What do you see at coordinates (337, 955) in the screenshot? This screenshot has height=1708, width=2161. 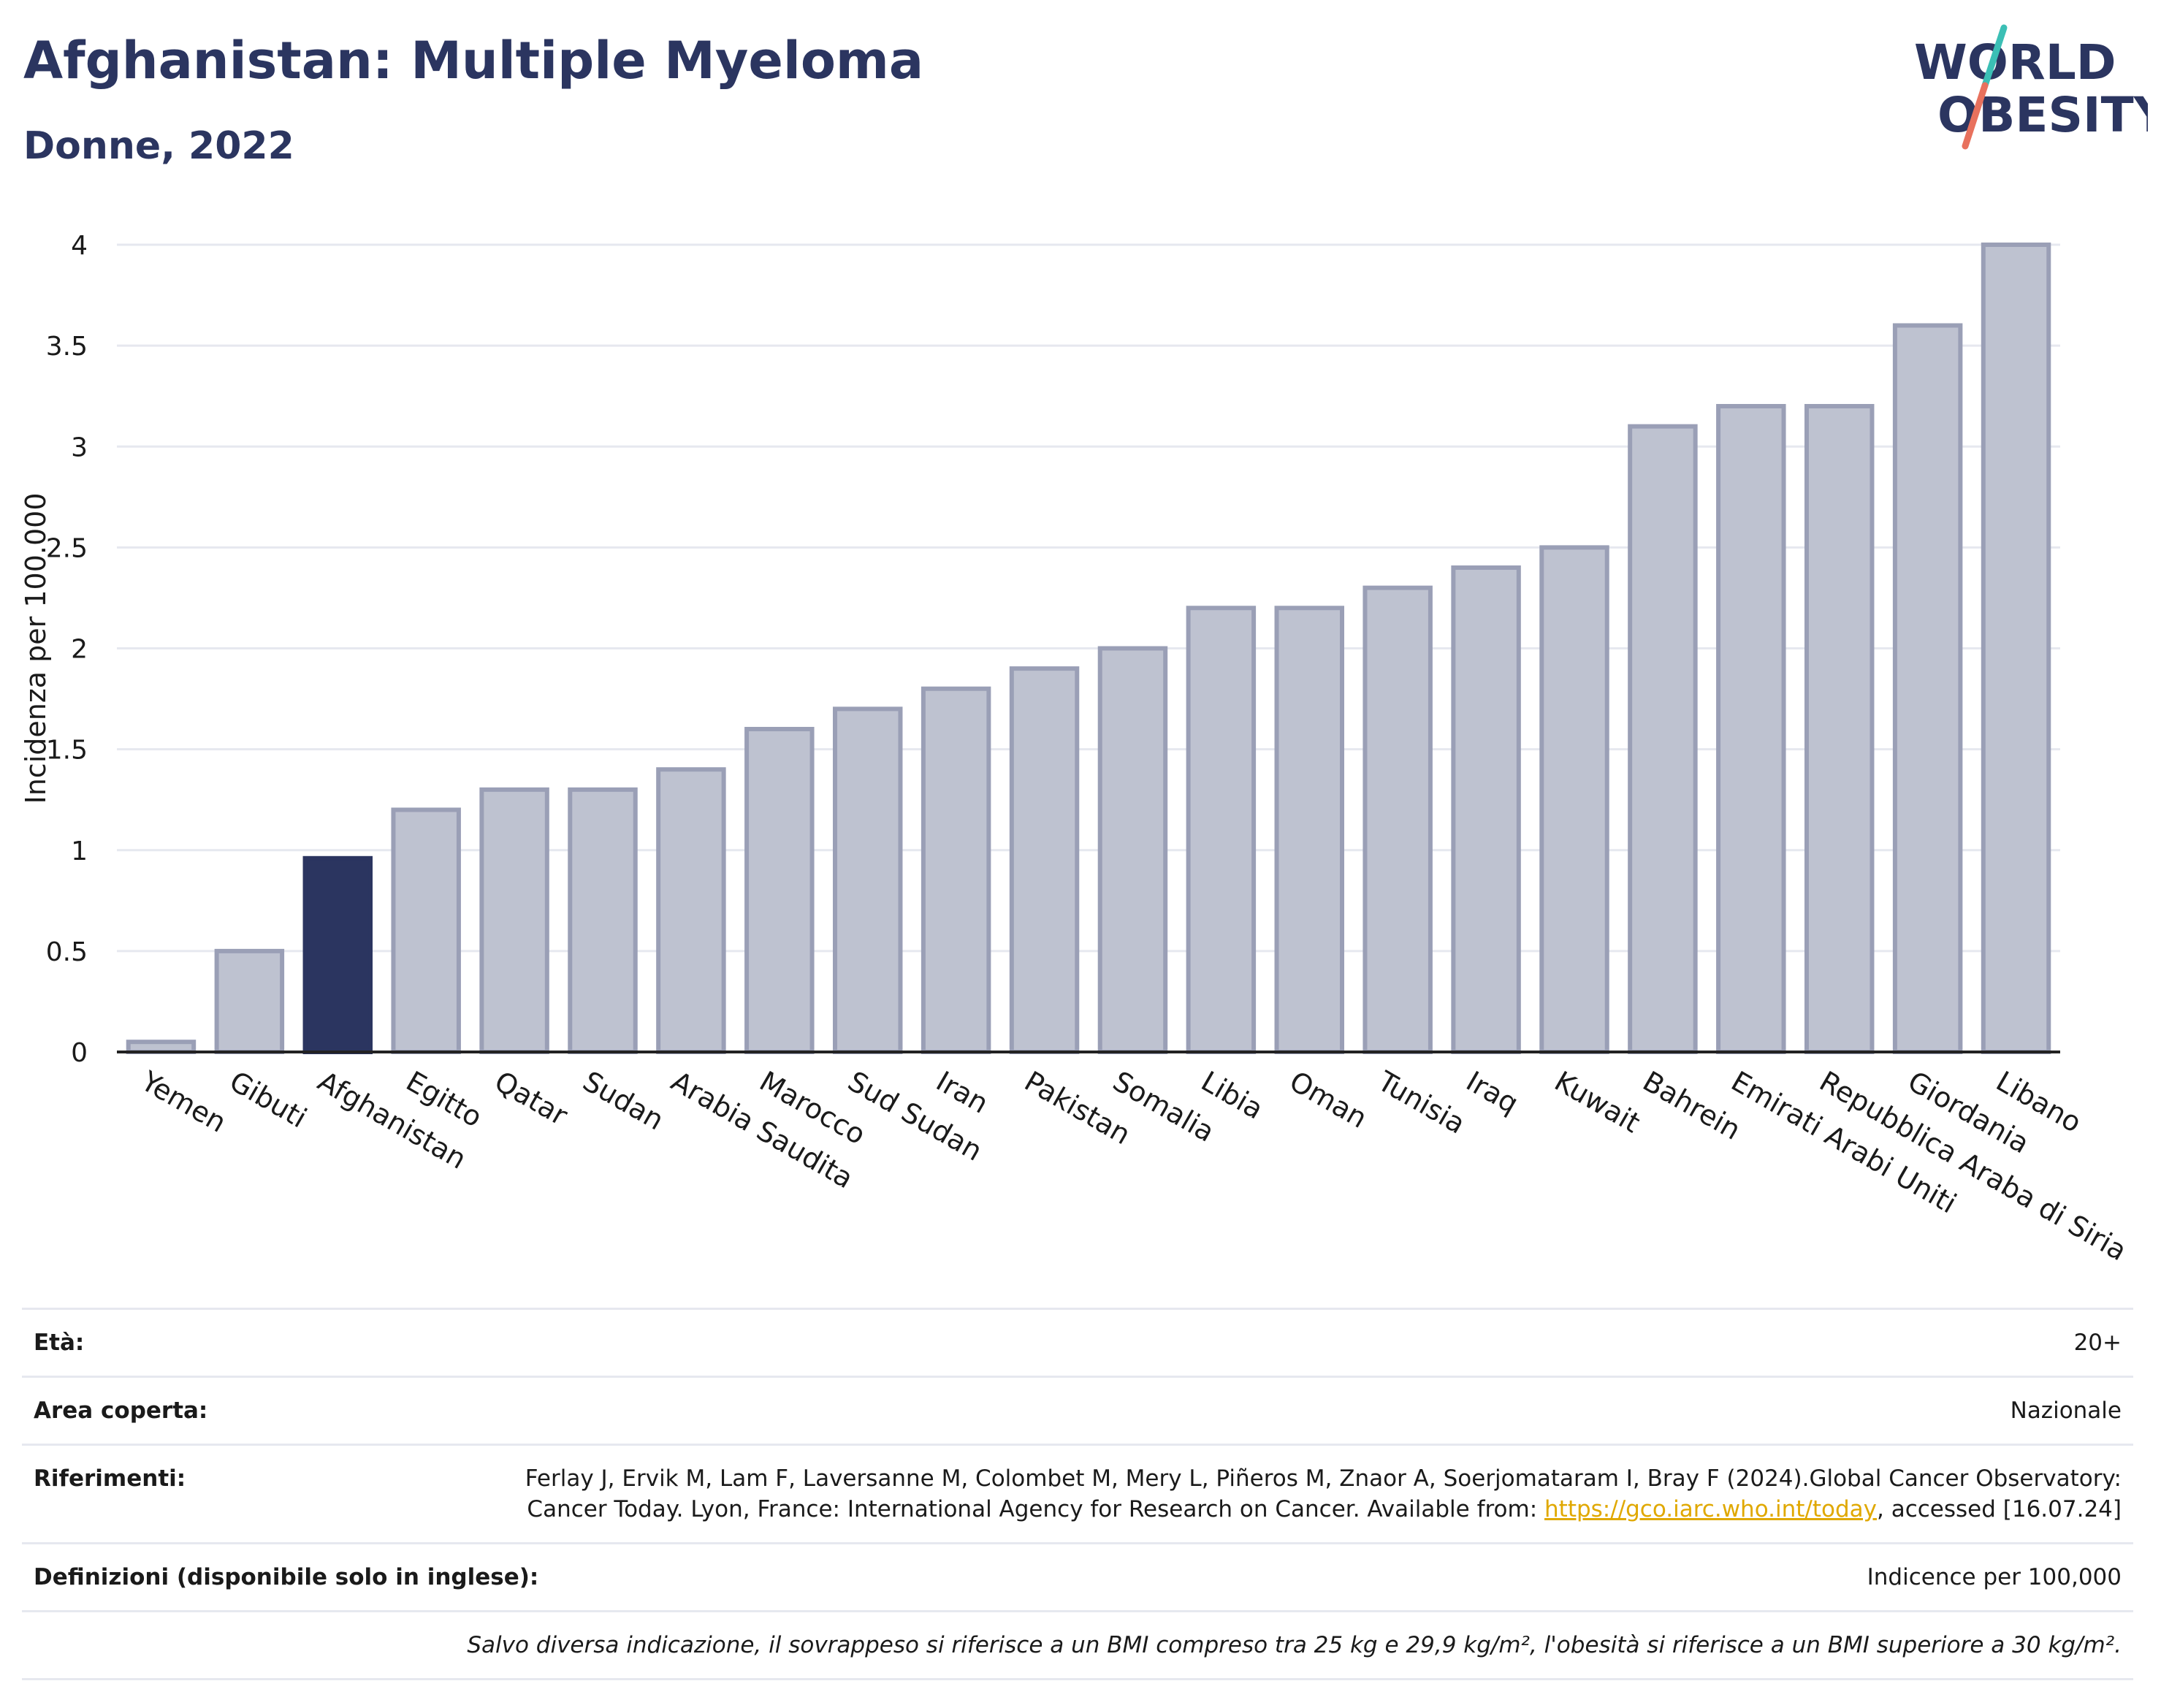 I see `bar-afghanistan` at bounding box center [337, 955].